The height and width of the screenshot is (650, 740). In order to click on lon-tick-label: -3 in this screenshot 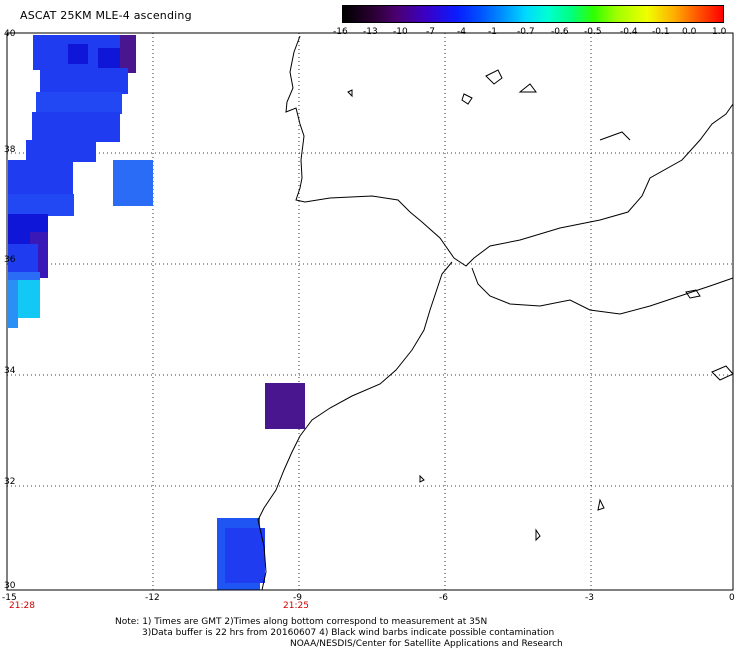, I will do `click(589, 598)`.